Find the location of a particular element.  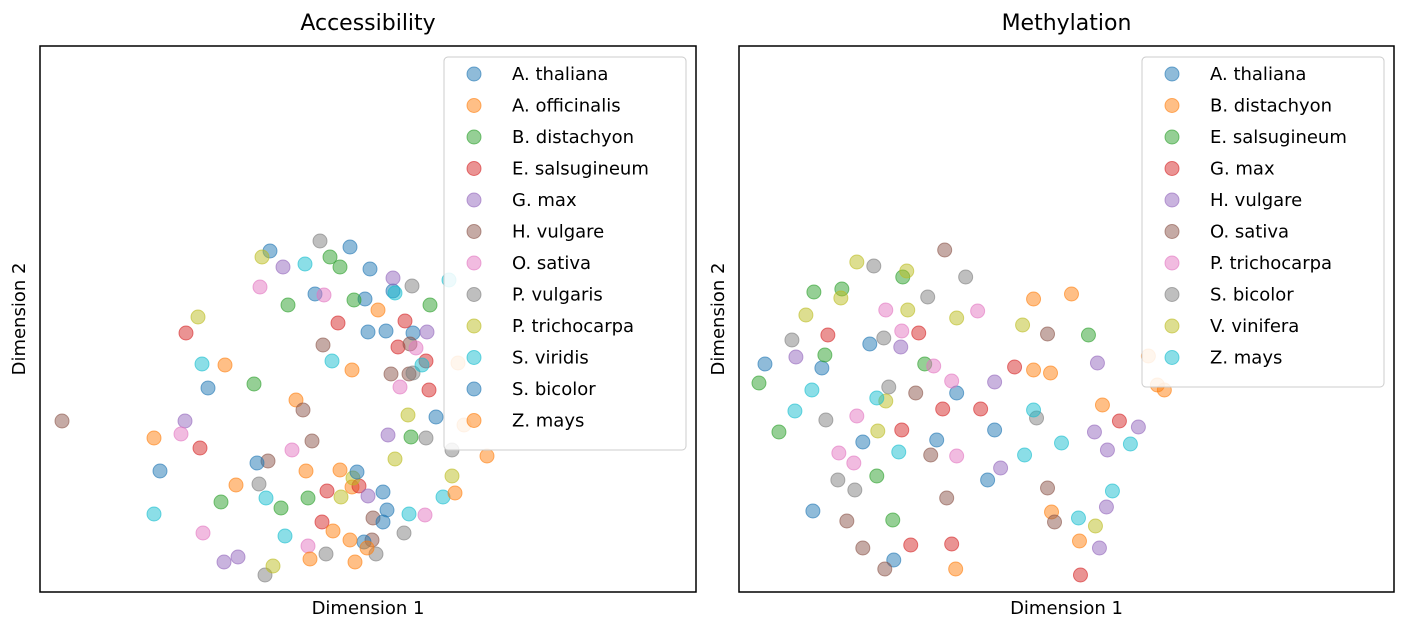

legend-box is located at coordinates (1263, 222).